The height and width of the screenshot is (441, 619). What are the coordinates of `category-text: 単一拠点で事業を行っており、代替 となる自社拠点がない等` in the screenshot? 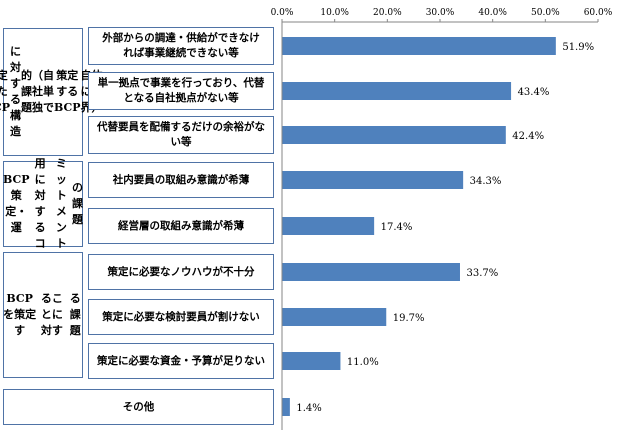 It's located at (181, 90).